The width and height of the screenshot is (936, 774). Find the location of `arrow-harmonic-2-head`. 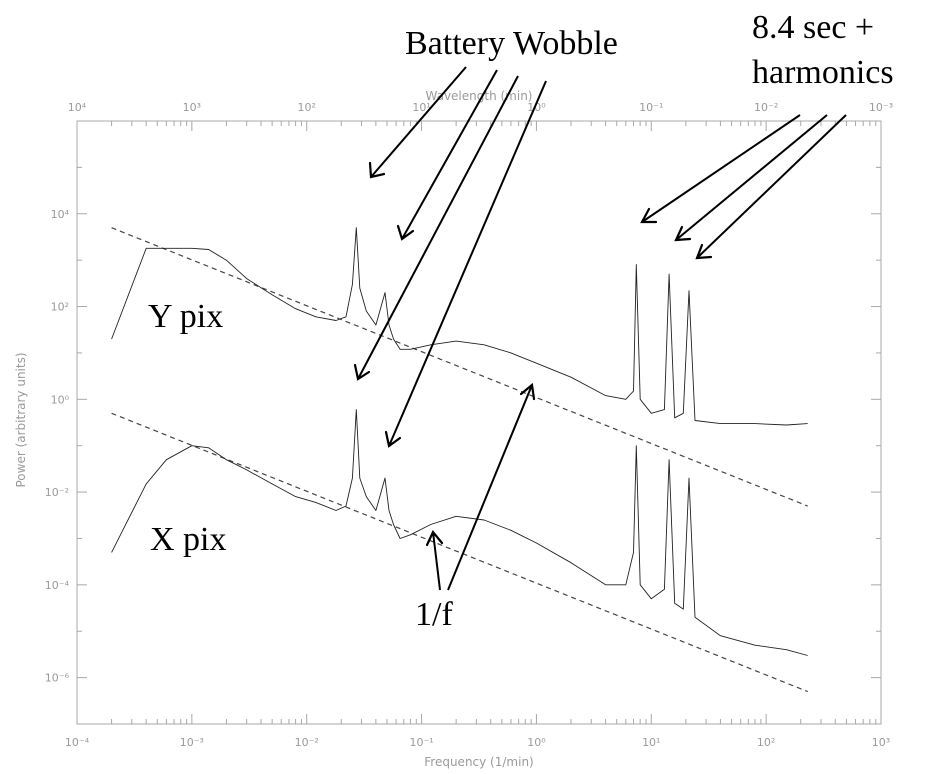

arrow-harmonic-2-head is located at coordinates (683, 233).